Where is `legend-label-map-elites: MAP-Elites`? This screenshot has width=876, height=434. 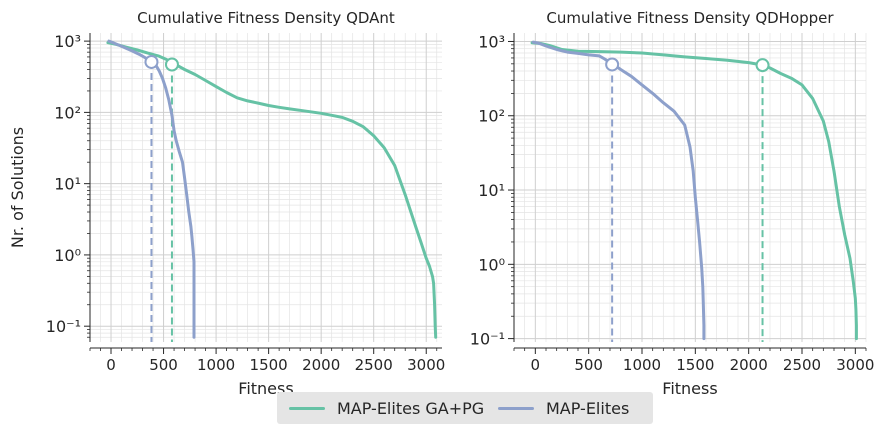 legend-label-map-elites: MAP-Elites is located at coordinates (588, 408).